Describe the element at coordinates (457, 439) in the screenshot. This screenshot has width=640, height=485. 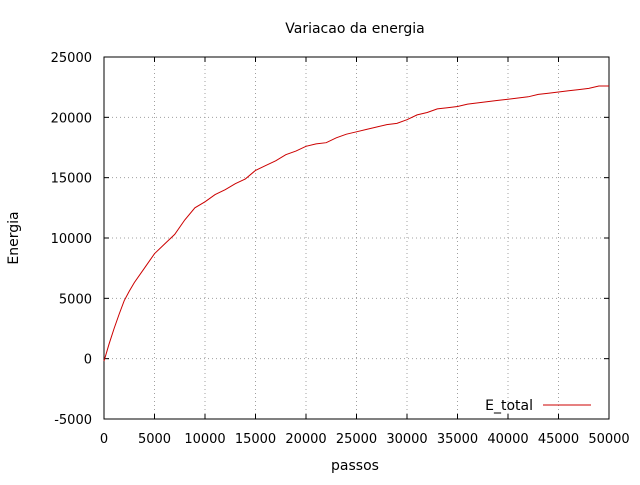
I see `x-tick-label: 35000` at that location.